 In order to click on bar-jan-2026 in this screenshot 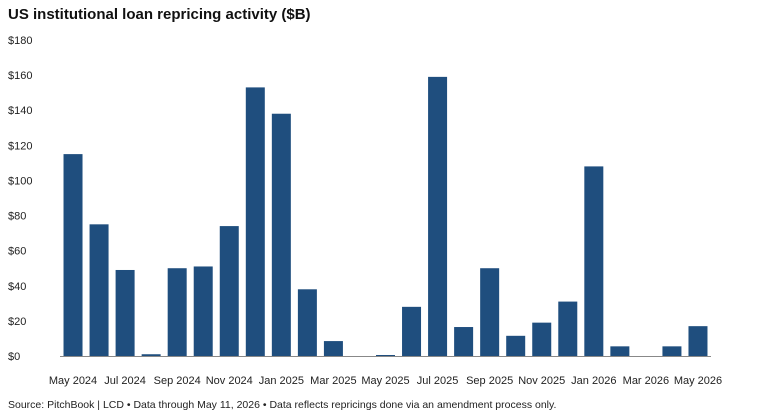, I will do `click(594, 261)`.